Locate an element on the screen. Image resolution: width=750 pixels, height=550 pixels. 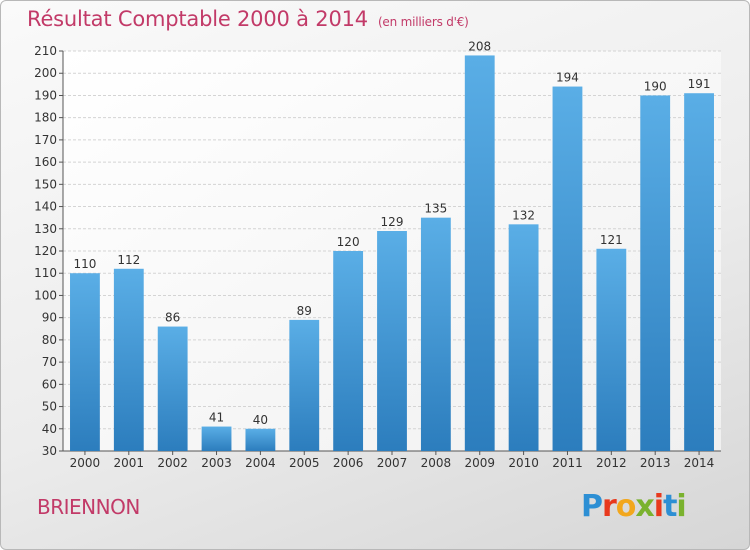
logo-letter: P is located at coordinates (592, 506).